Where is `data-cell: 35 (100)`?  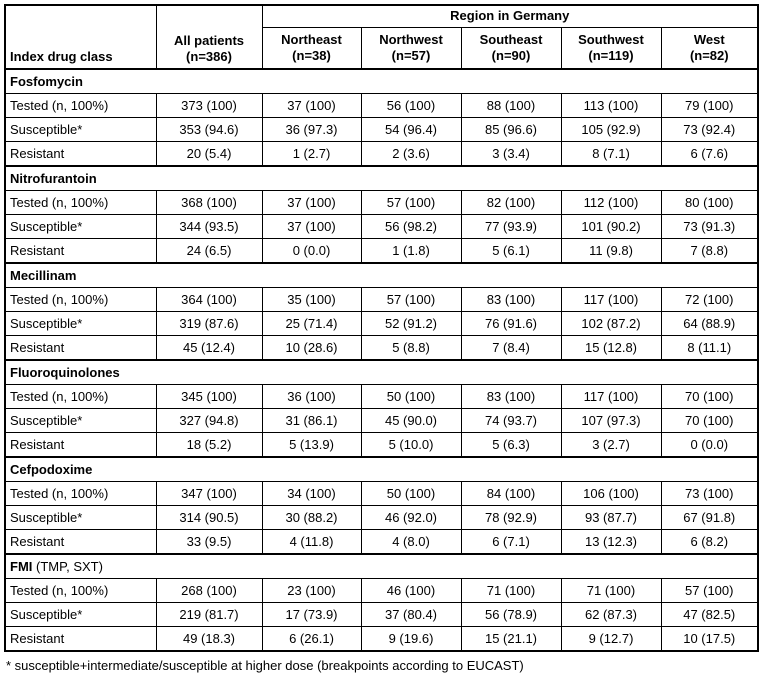
data-cell: 35 (100) is located at coordinates (311, 299).